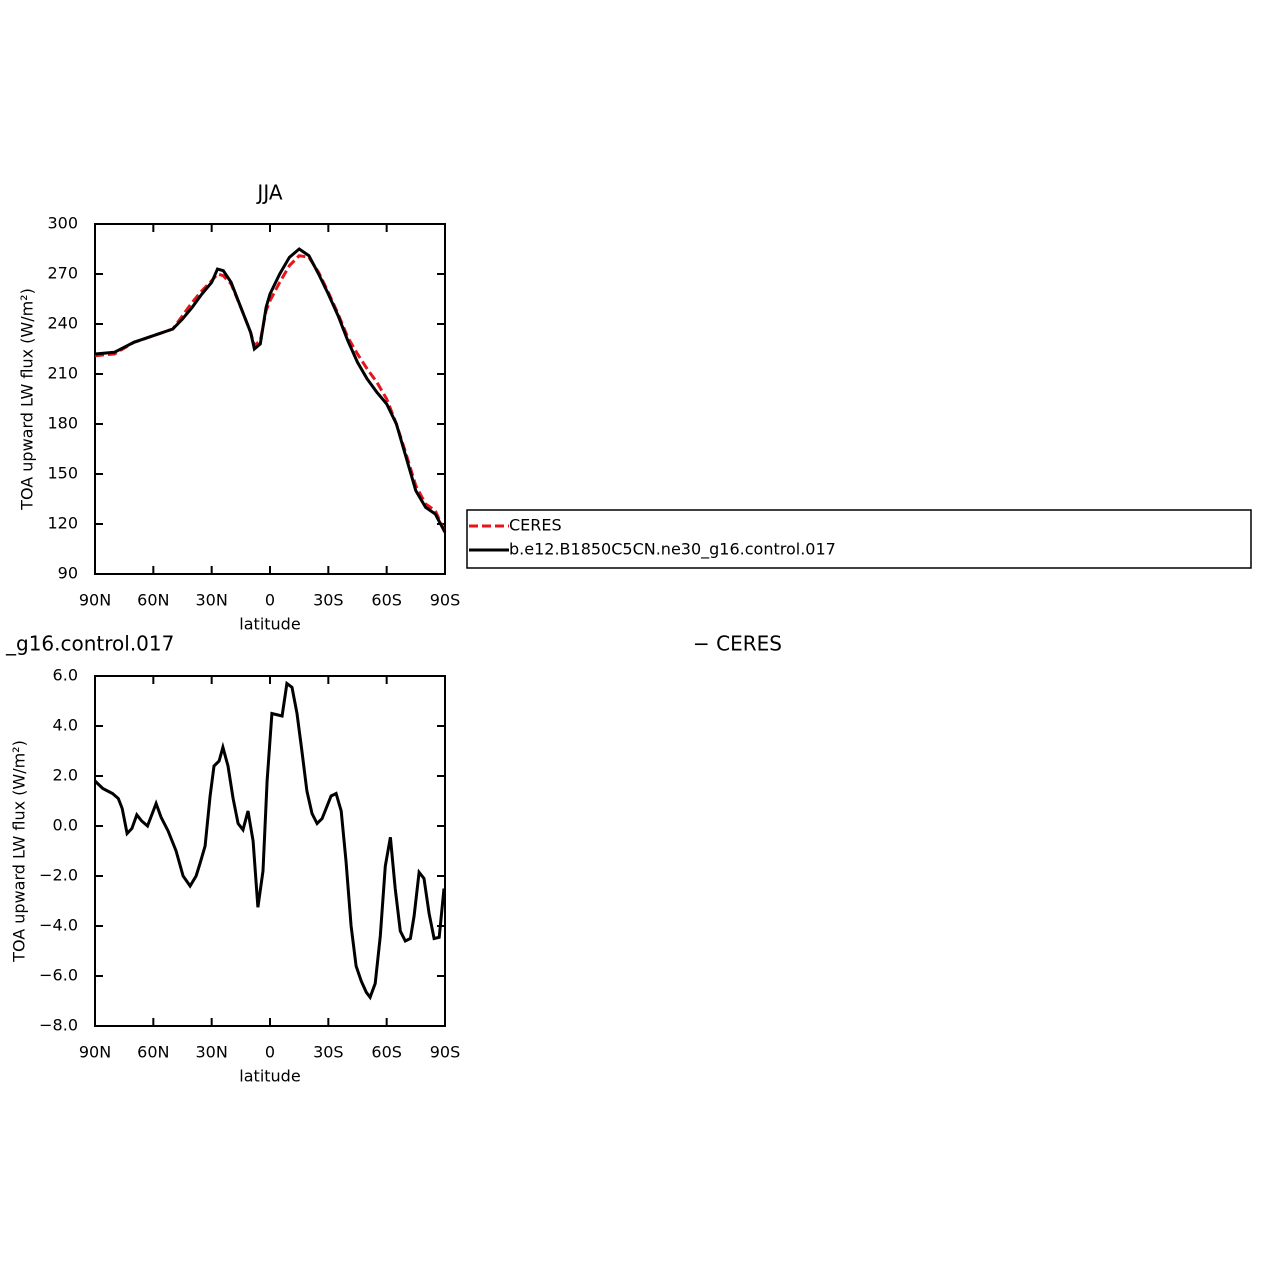 The width and height of the screenshot is (1270, 1269). Describe the element at coordinates (268, 193) in the screenshot. I see `chart-title: JJA` at that location.